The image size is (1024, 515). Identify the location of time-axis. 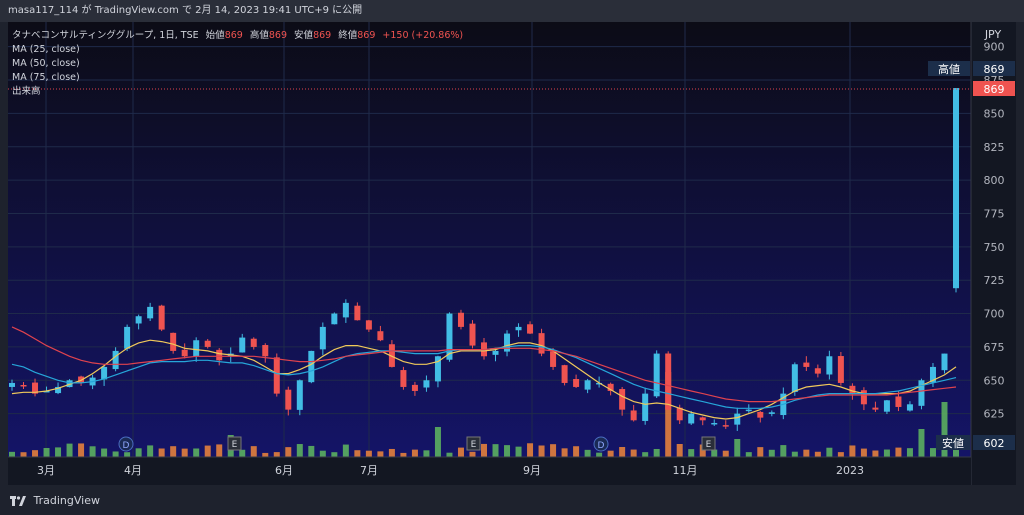
(489, 471).